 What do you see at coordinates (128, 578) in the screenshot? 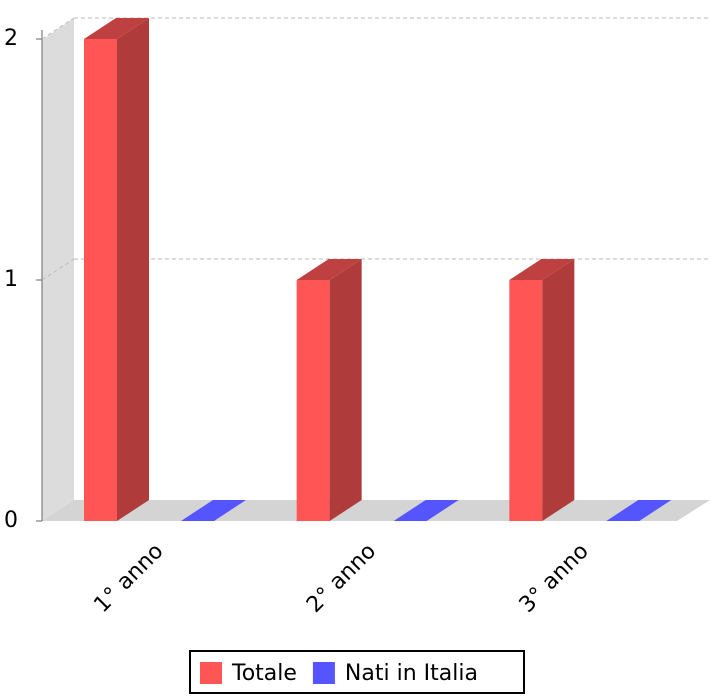
I see `x-tick-label: 1° anno` at bounding box center [128, 578].